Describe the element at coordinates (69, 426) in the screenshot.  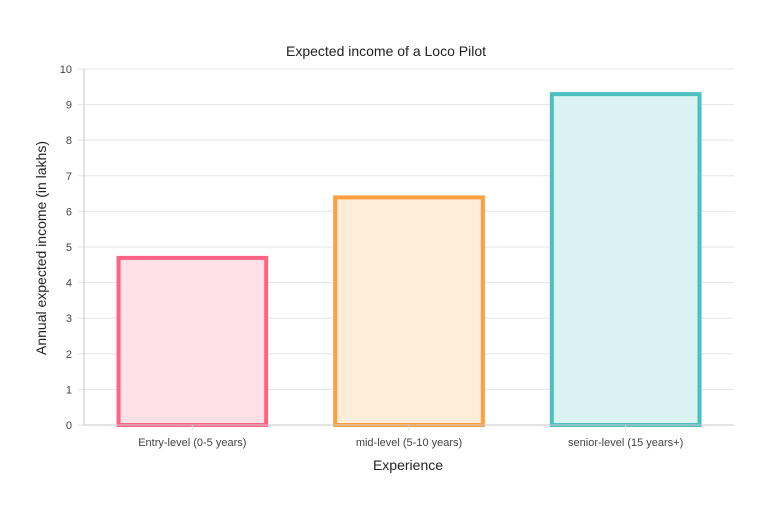
I see `y-tick-label: 0` at that location.